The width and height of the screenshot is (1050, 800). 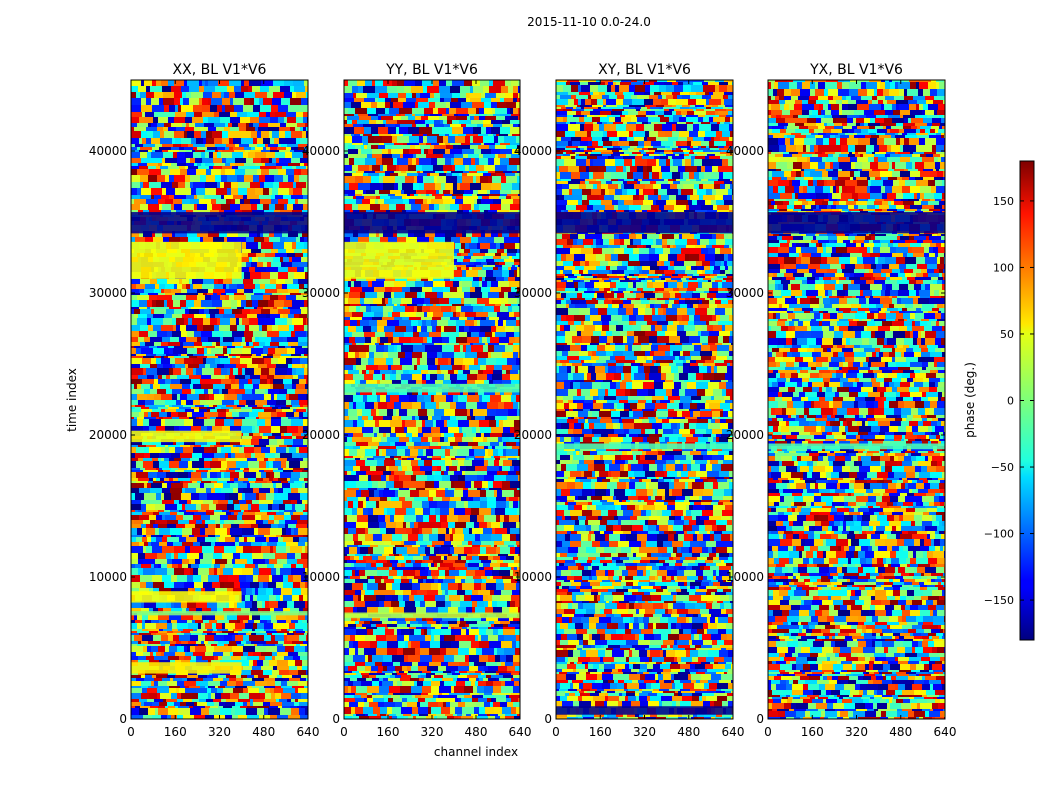 I want to click on y-tick-label: 10000, so click(x=108, y=577).